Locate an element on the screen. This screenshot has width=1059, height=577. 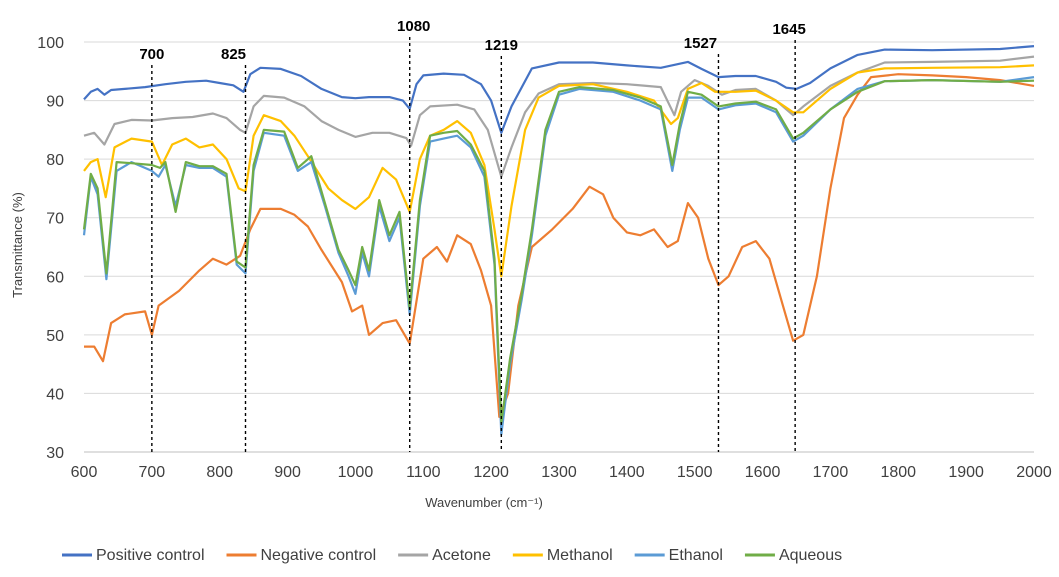
annotation-label-825: 825 is located at coordinates (233, 54).